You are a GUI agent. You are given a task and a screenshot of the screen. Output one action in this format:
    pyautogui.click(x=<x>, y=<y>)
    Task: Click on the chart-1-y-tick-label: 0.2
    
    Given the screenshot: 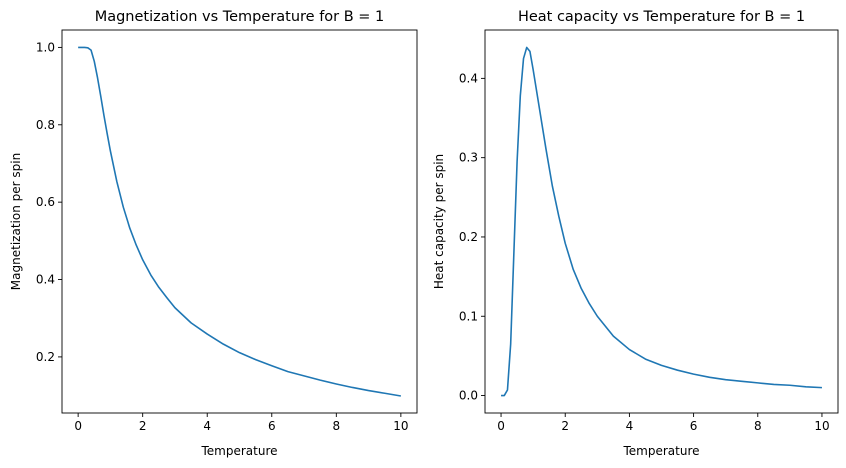 What is the action you would take?
    pyautogui.click(x=45, y=357)
    